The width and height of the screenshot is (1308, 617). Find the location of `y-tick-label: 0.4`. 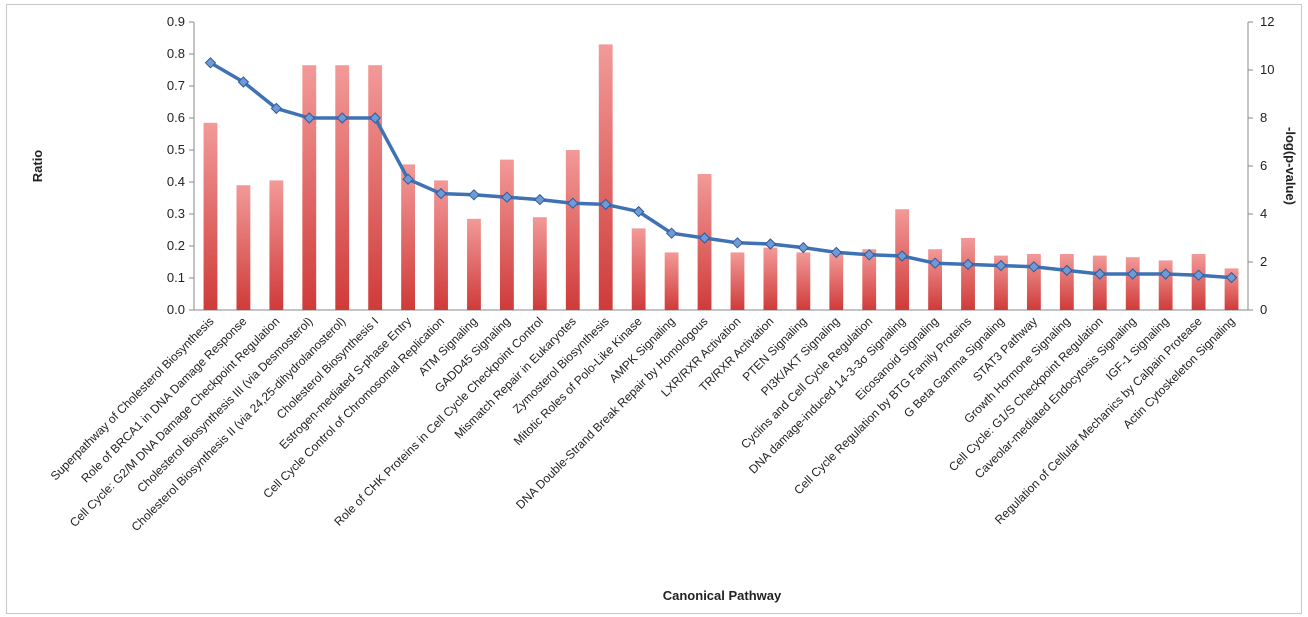

y-tick-label: 0.4 is located at coordinates (176, 181).